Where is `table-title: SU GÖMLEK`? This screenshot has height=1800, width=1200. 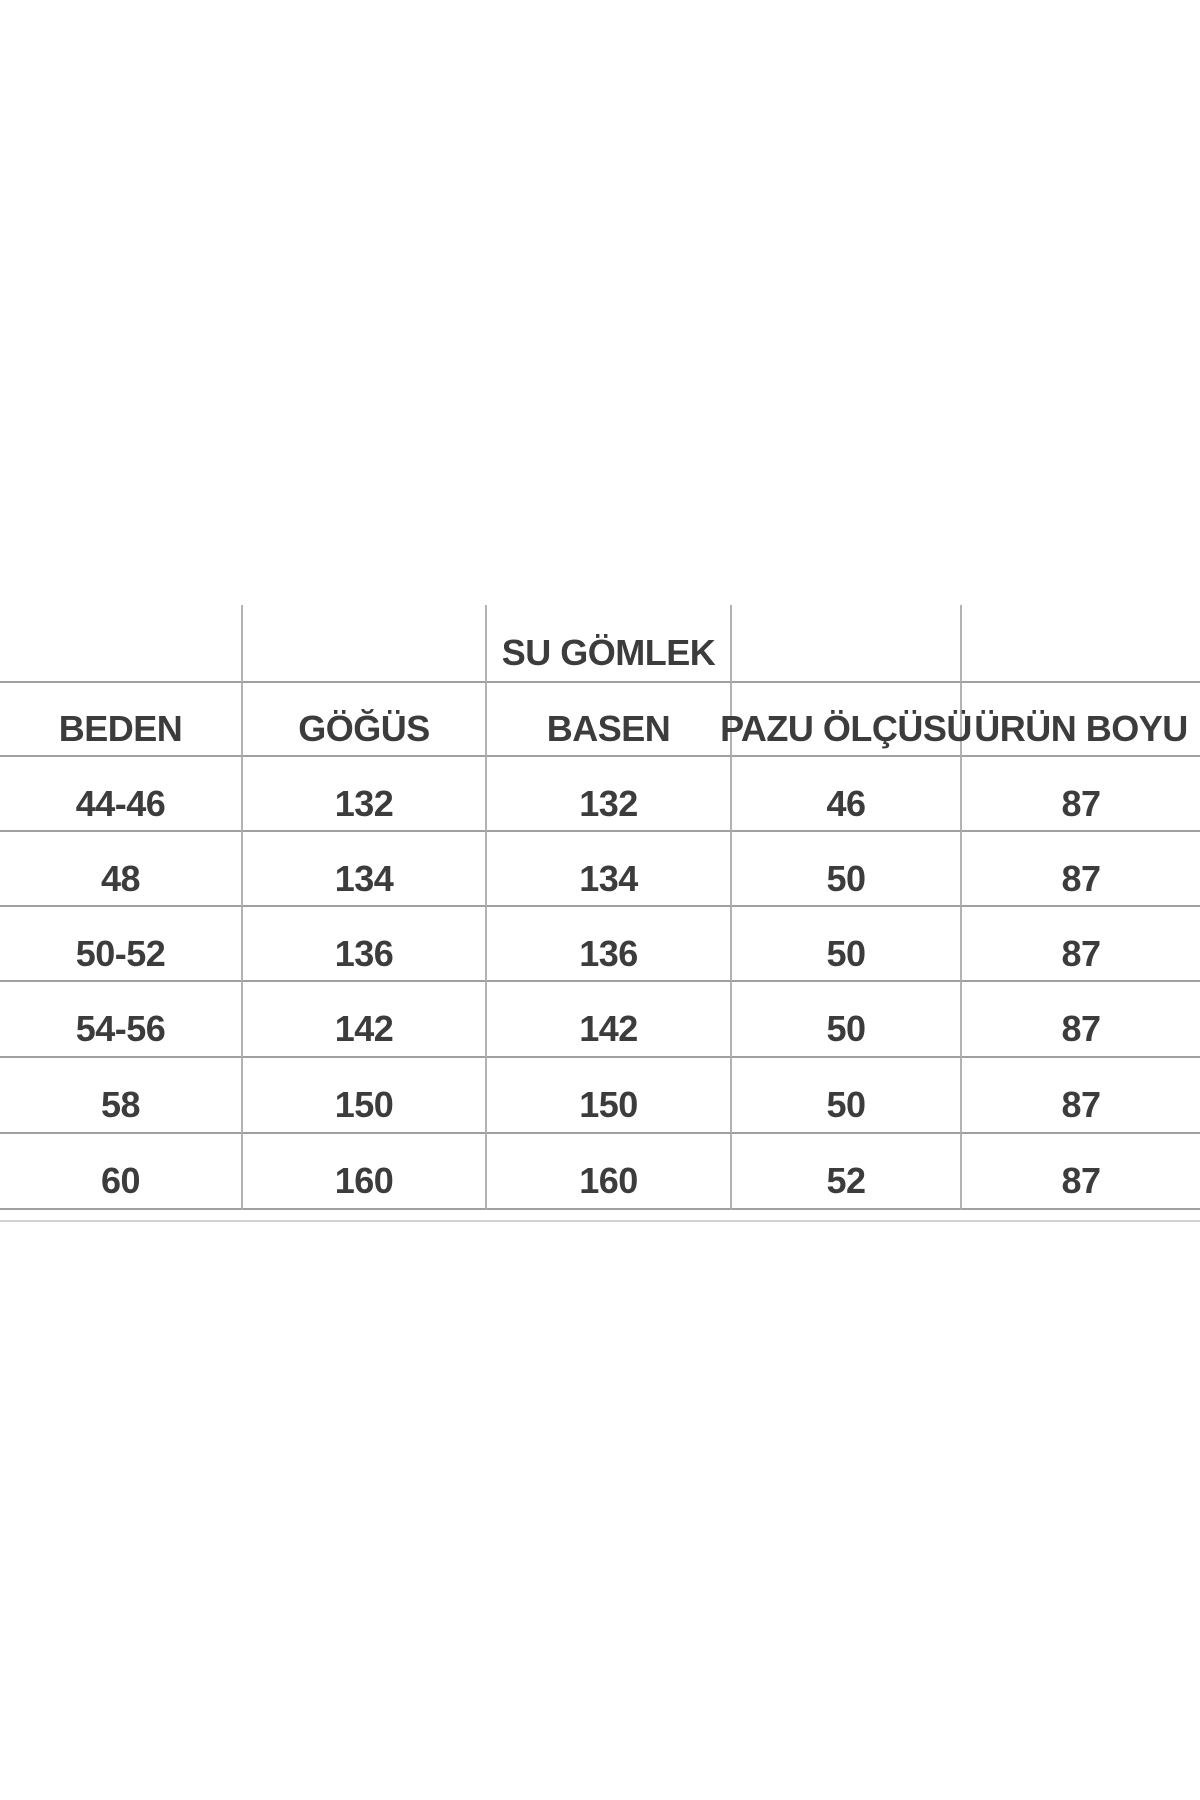
table-title: SU GÖMLEK is located at coordinates (609, 644).